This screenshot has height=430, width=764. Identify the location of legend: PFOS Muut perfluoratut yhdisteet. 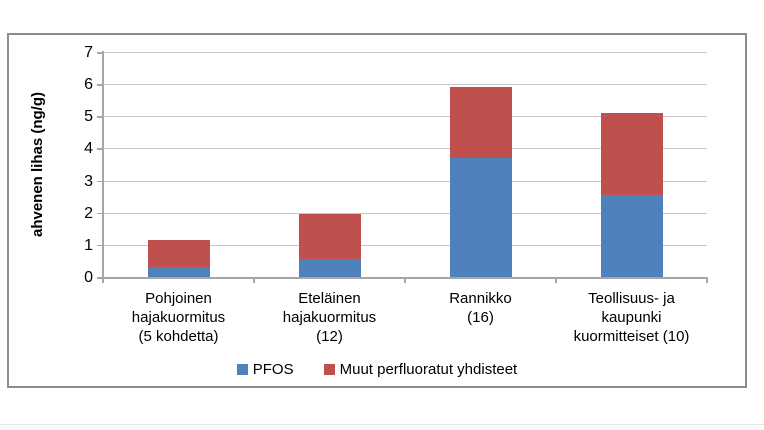
(377, 369).